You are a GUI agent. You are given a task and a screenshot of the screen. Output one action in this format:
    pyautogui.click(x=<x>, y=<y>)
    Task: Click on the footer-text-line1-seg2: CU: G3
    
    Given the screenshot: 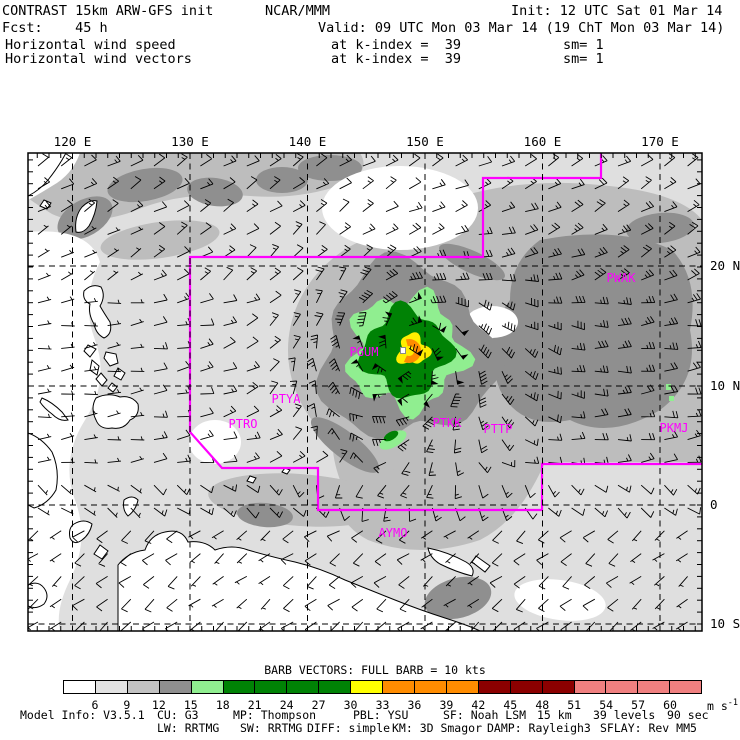 What is the action you would take?
    pyautogui.click(x=178, y=715)
    